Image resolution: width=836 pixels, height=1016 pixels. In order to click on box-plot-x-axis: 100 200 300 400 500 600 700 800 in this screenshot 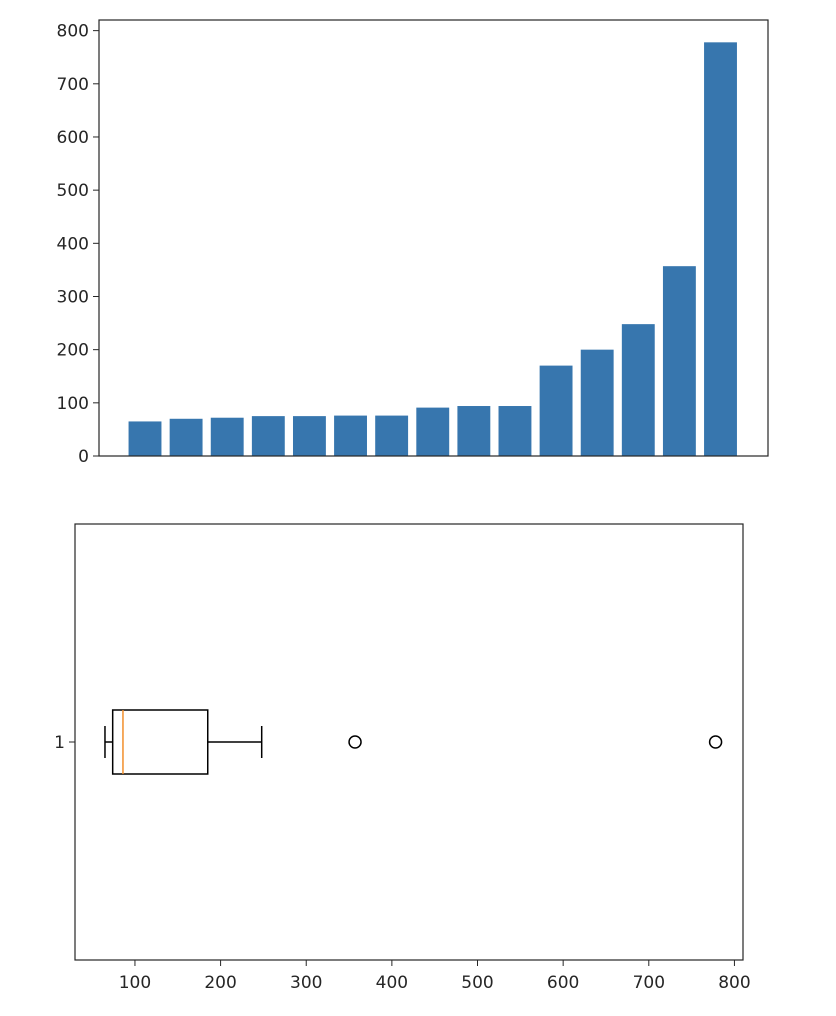, I will do `click(435, 976)`.